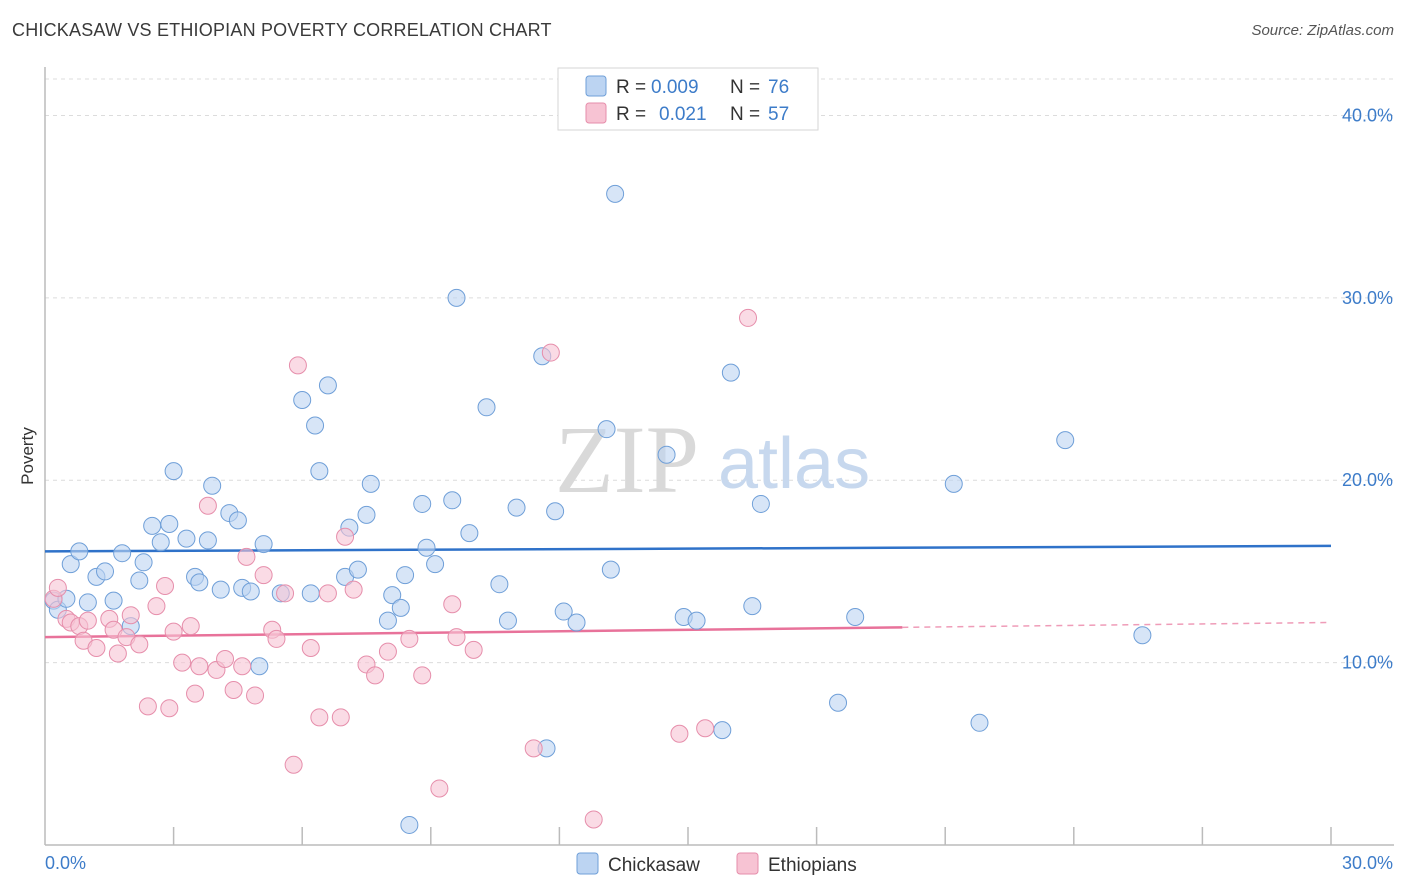 Image resolution: width=1406 pixels, height=892 pixels. I want to click on trendline-chickasaw, so click(688, 548).